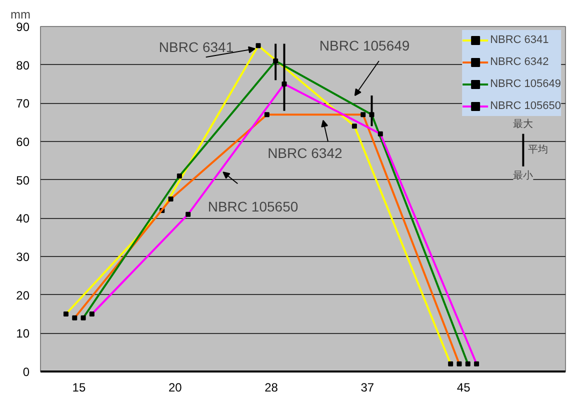 Image resolution: width=575 pixels, height=403 pixels. I want to click on legend-label: NBRC 105650, so click(525, 106).